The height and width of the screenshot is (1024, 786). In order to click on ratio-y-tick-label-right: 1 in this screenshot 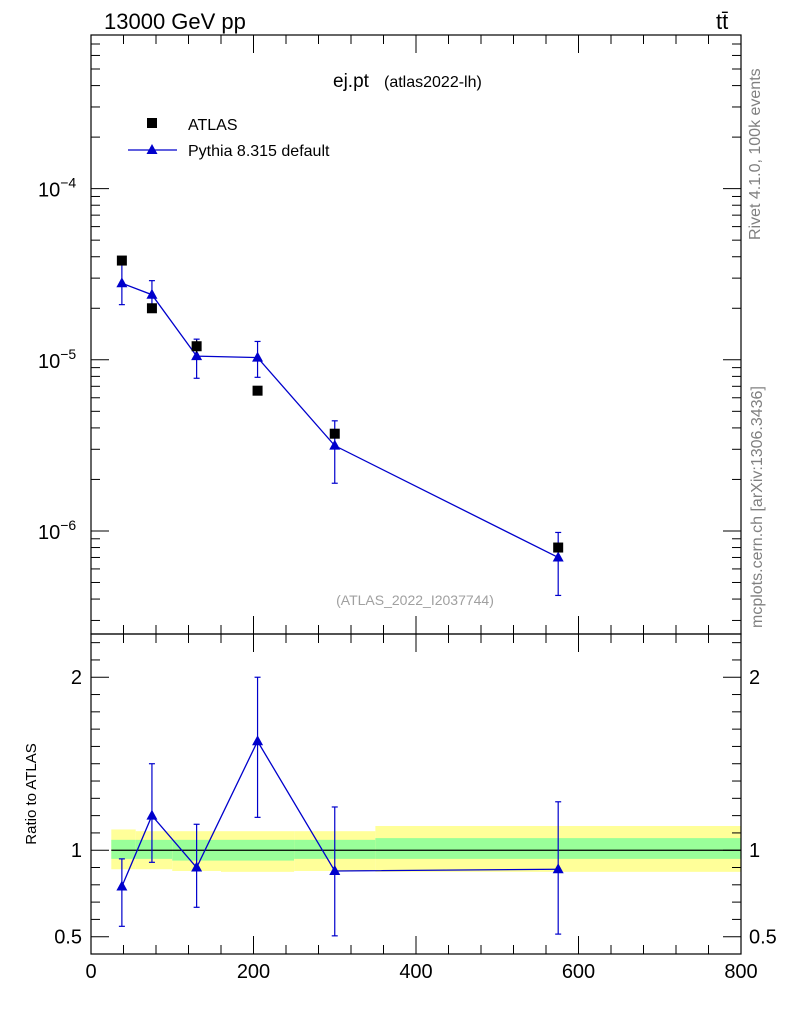, I will do `click(754, 851)`.